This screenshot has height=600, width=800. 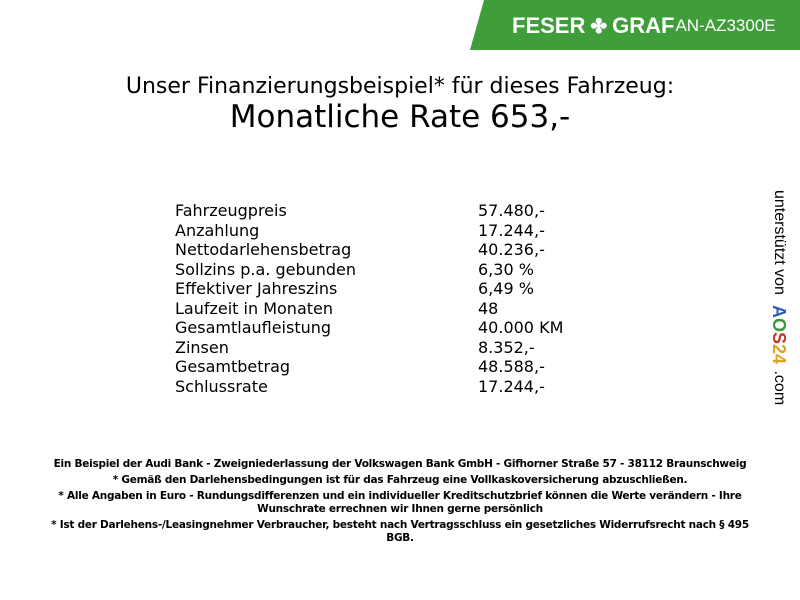 What do you see at coordinates (779, 242) in the screenshot?
I see `sponsor-prefix: unterstützt von` at bounding box center [779, 242].